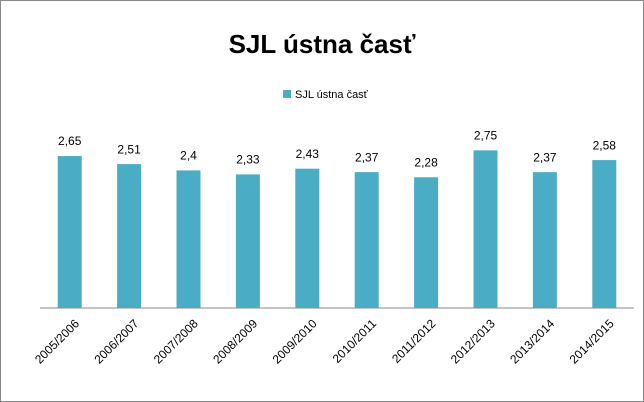 The width and height of the screenshot is (644, 402). Describe the element at coordinates (426, 162) in the screenshot. I see `value-label: 2,28` at that location.